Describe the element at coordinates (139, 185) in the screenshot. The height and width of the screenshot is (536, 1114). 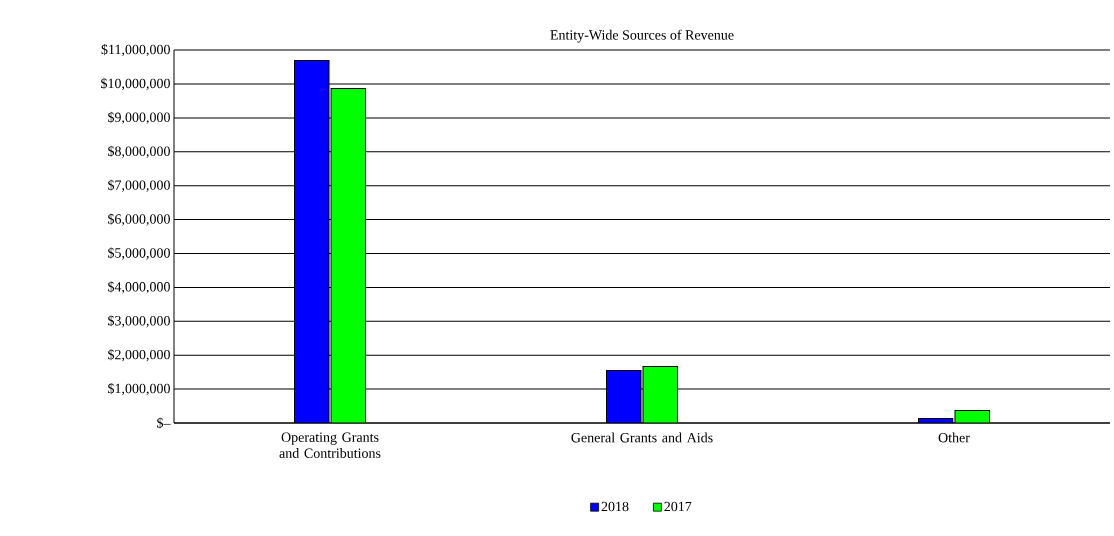
I see `y-tick-label: $7,000,000` at that location.